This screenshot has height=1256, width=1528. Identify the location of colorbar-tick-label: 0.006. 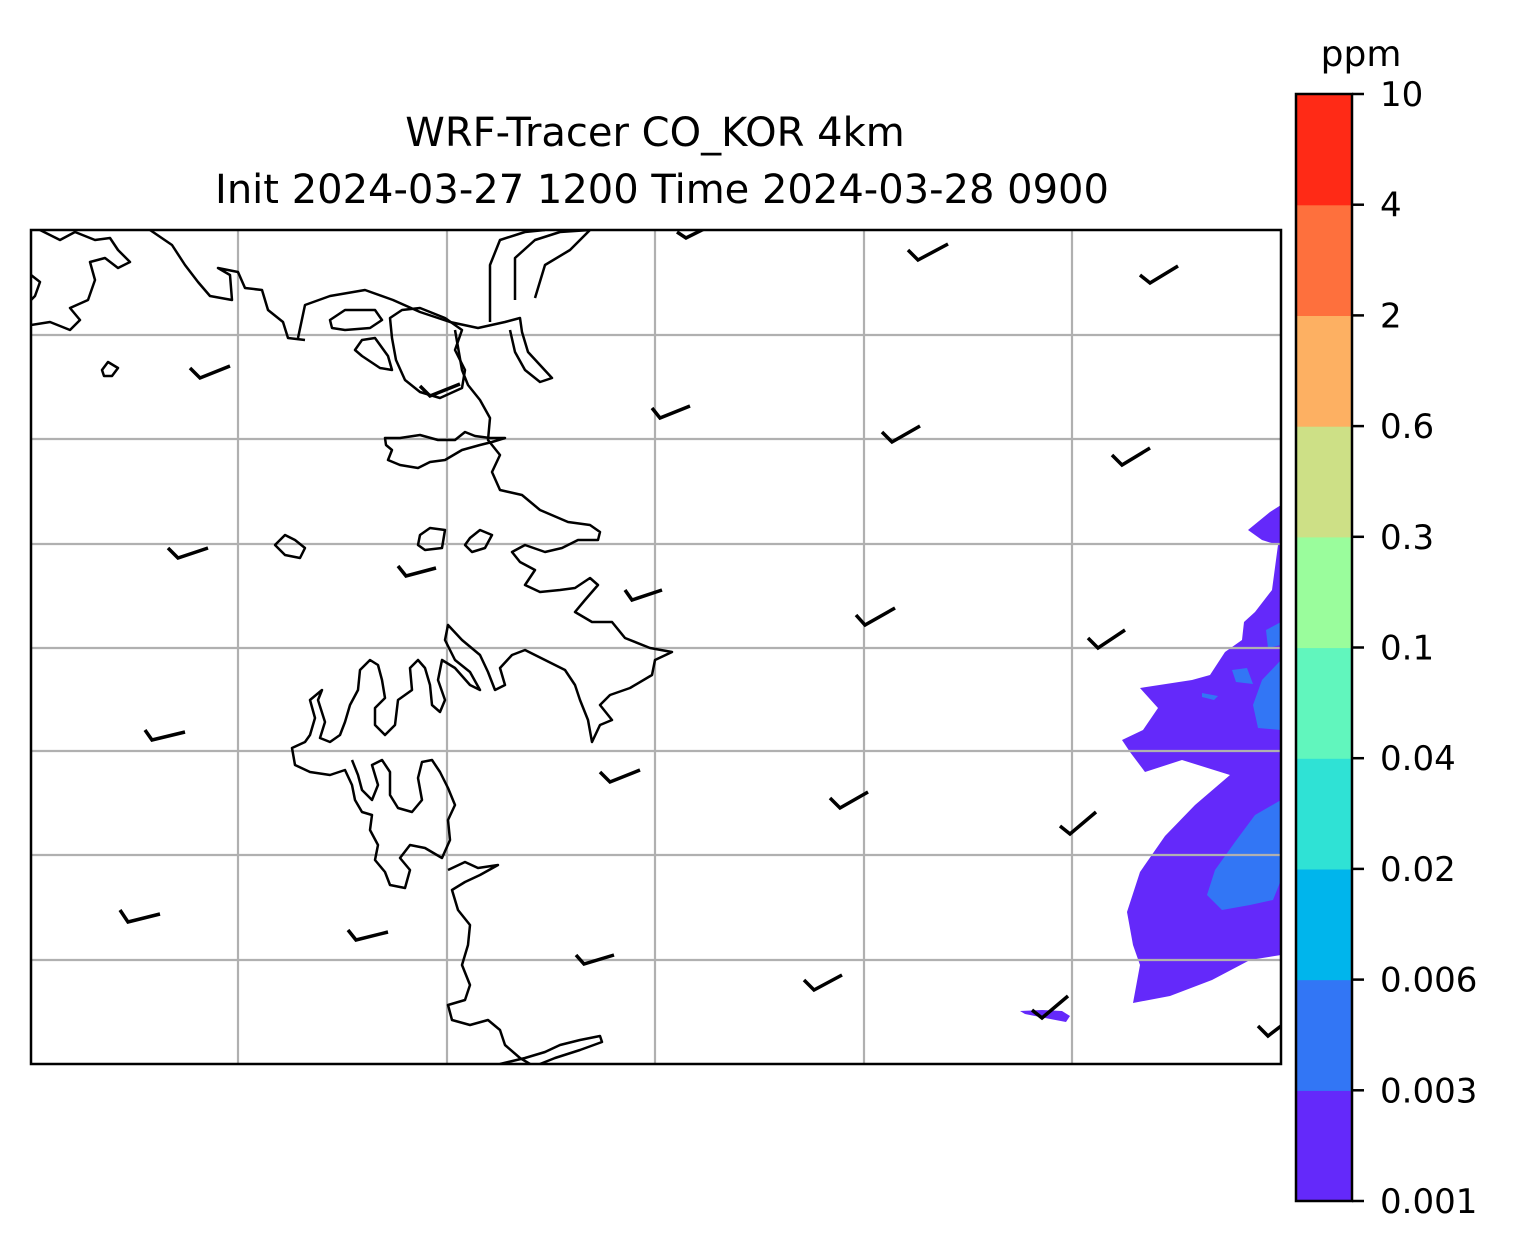
(1428, 981).